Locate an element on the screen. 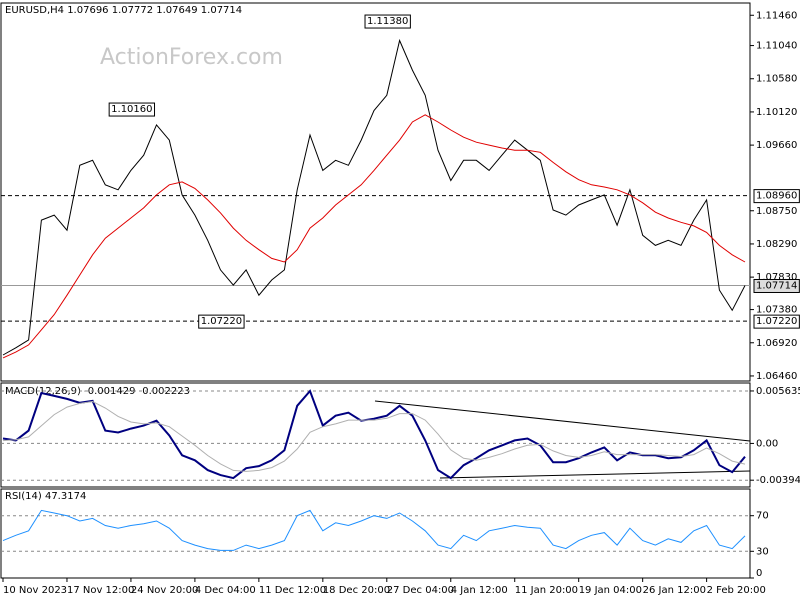 The image size is (800, 600). x-tick-label: 11 Jan 20:00 is located at coordinates (546, 590).